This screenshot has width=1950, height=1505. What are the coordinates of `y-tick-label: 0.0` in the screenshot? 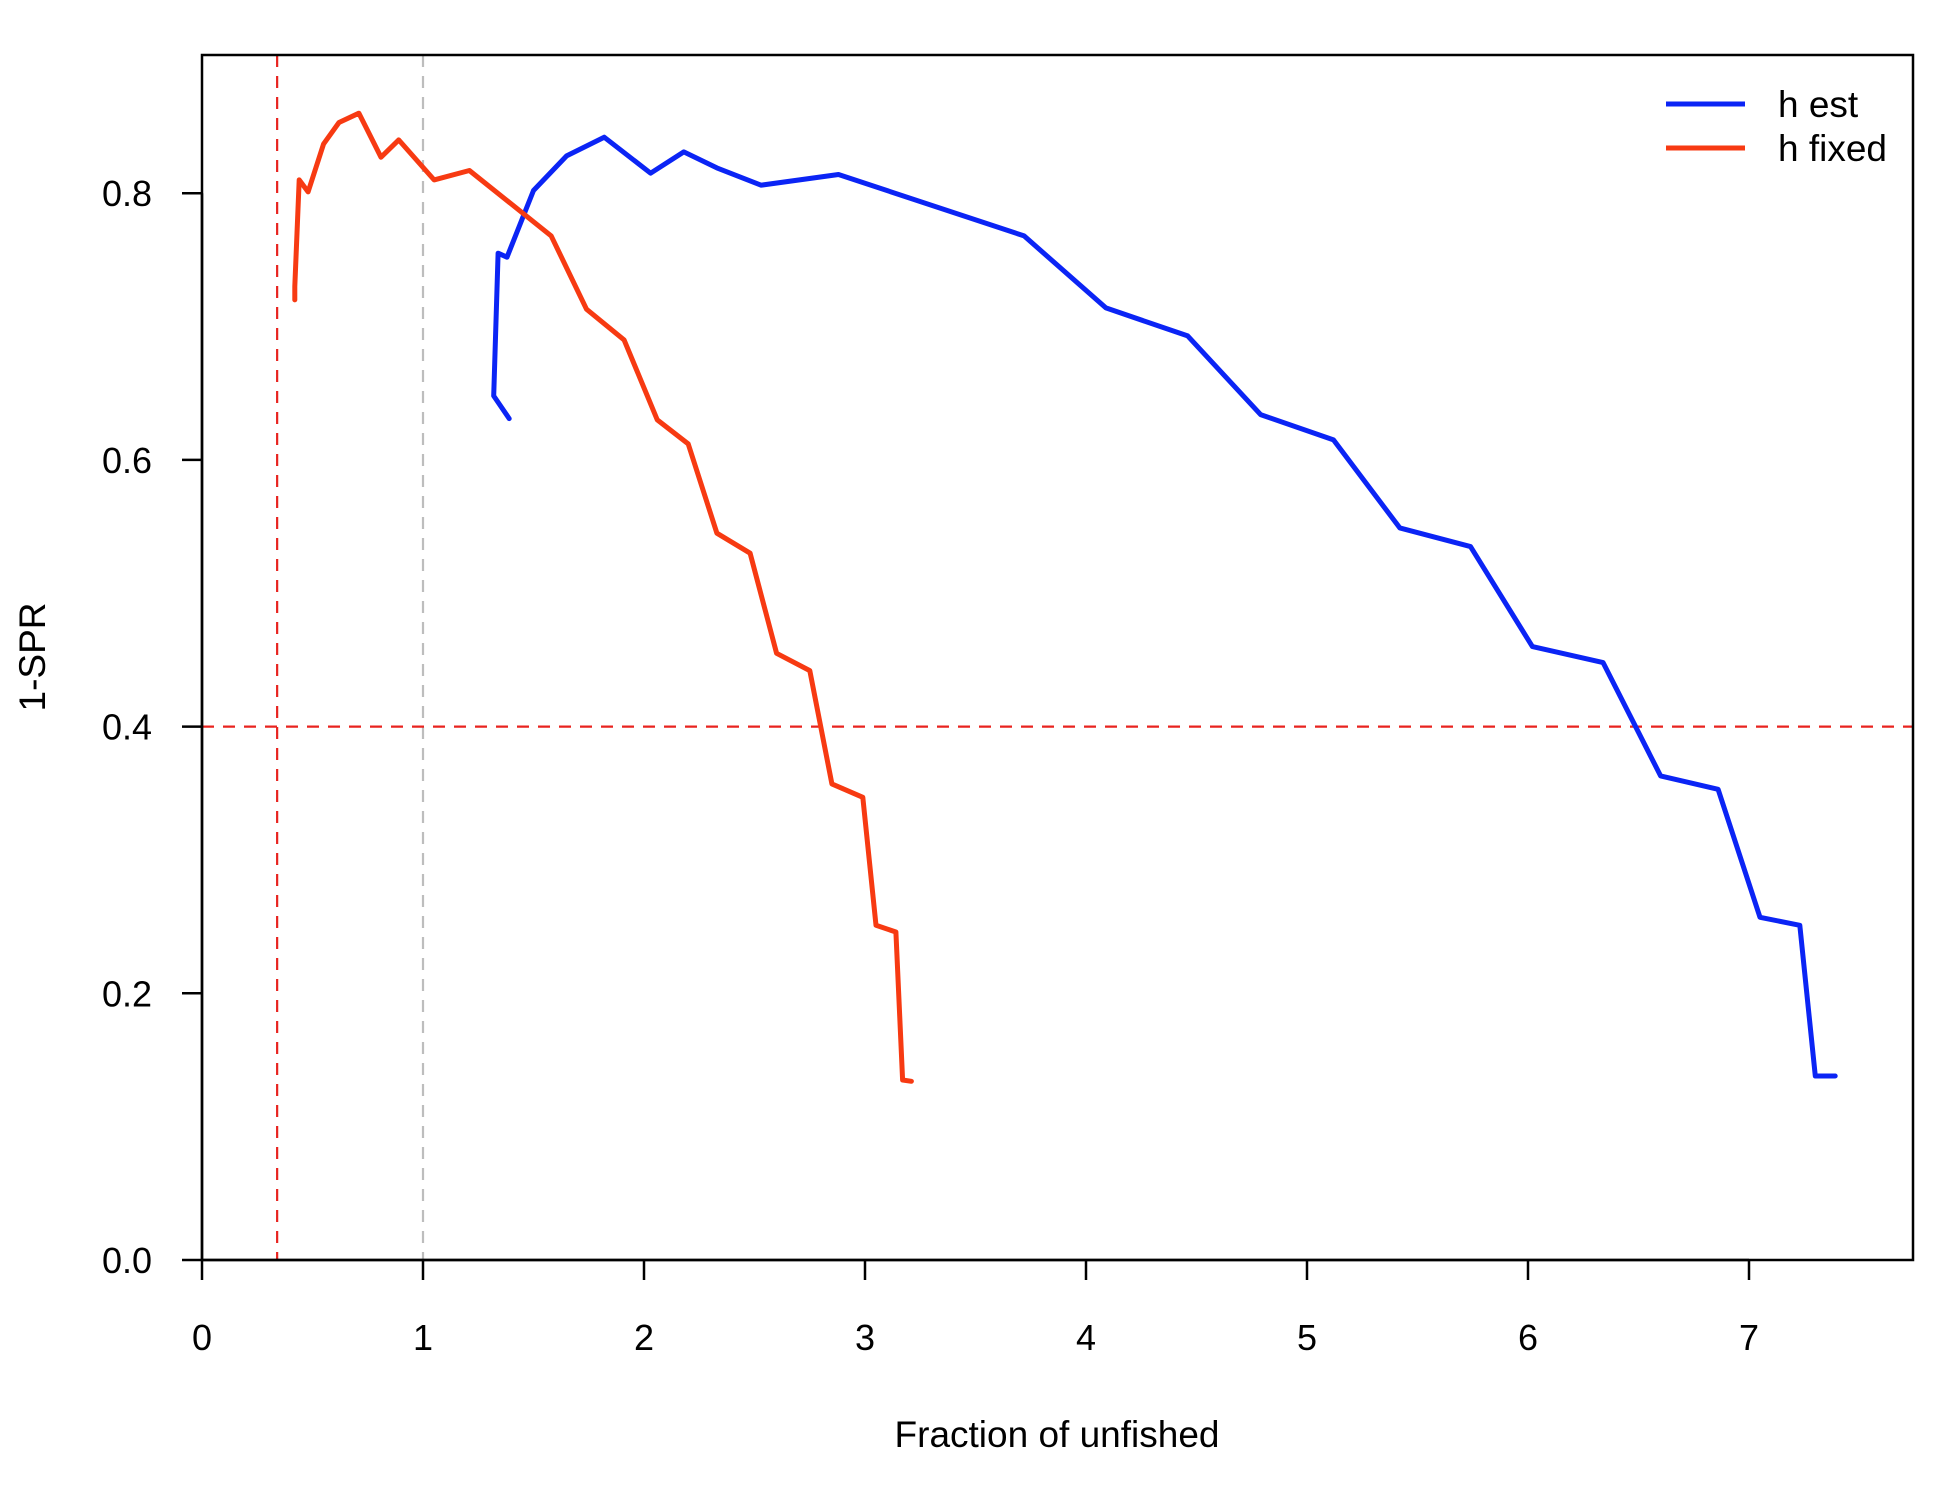 It's located at (127, 1260).